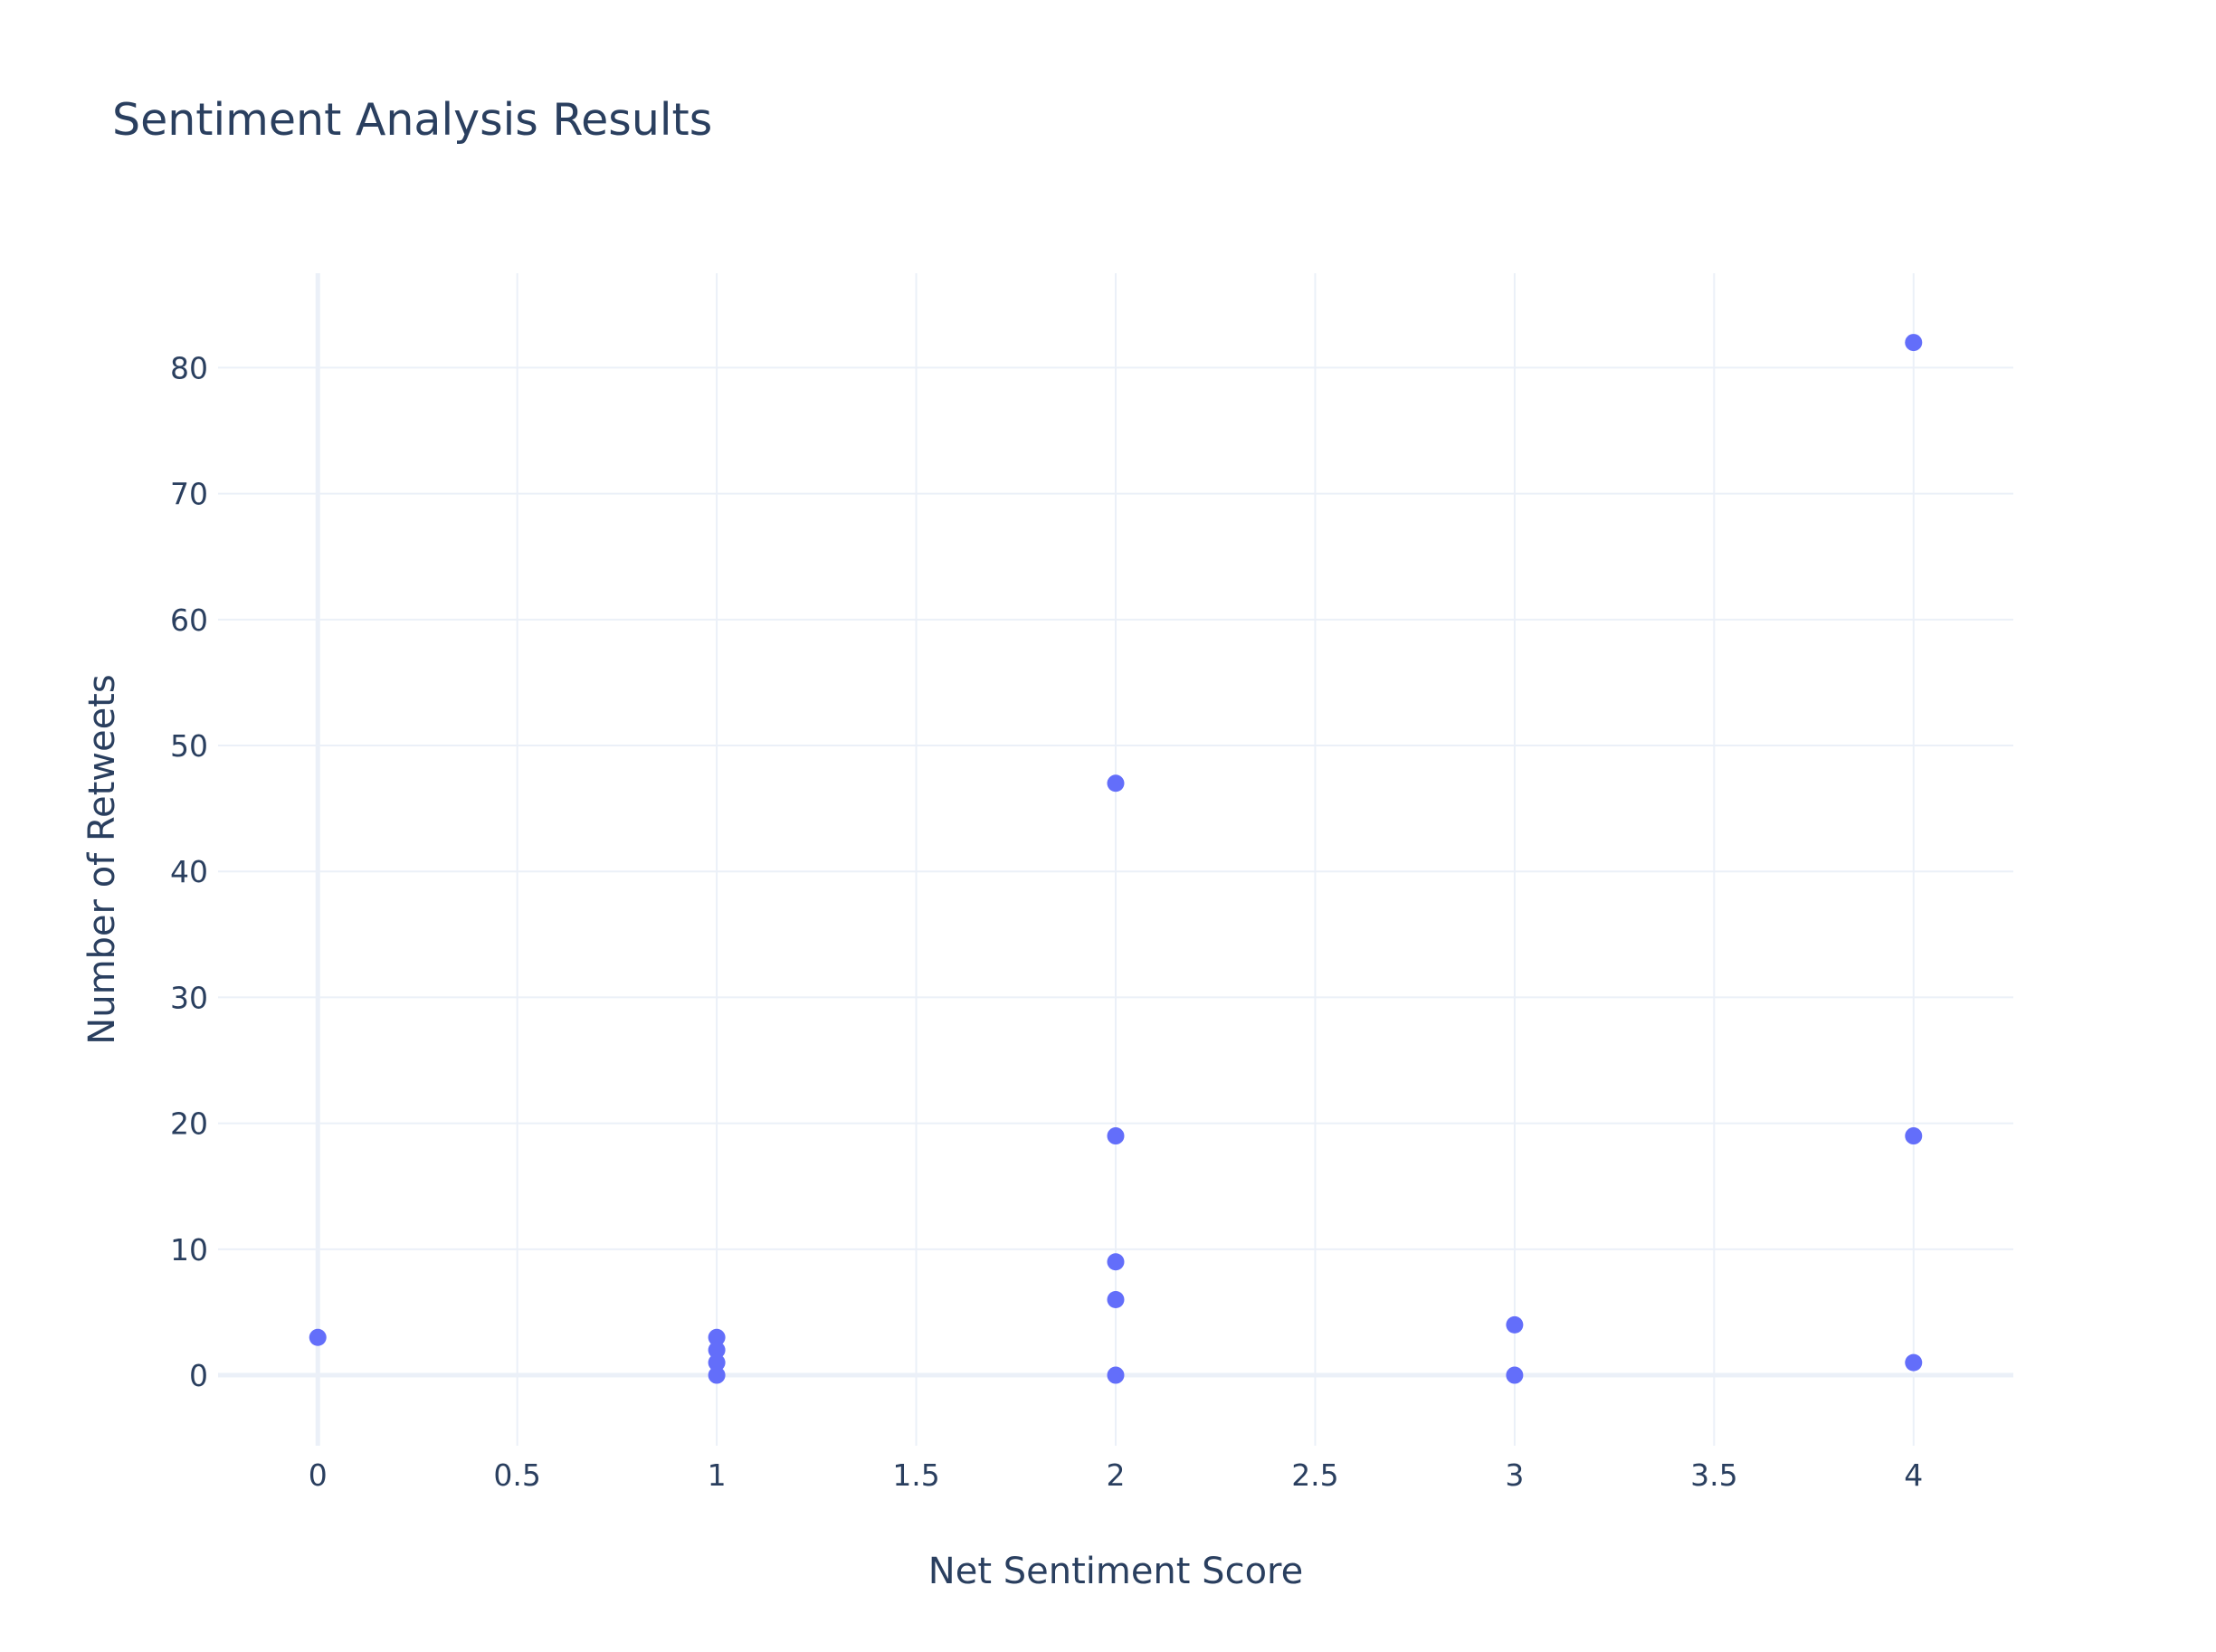 Image resolution: width=2216 pixels, height=1652 pixels. What do you see at coordinates (1913, 1475) in the screenshot?
I see `x-tick-label: 4` at bounding box center [1913, 1475].